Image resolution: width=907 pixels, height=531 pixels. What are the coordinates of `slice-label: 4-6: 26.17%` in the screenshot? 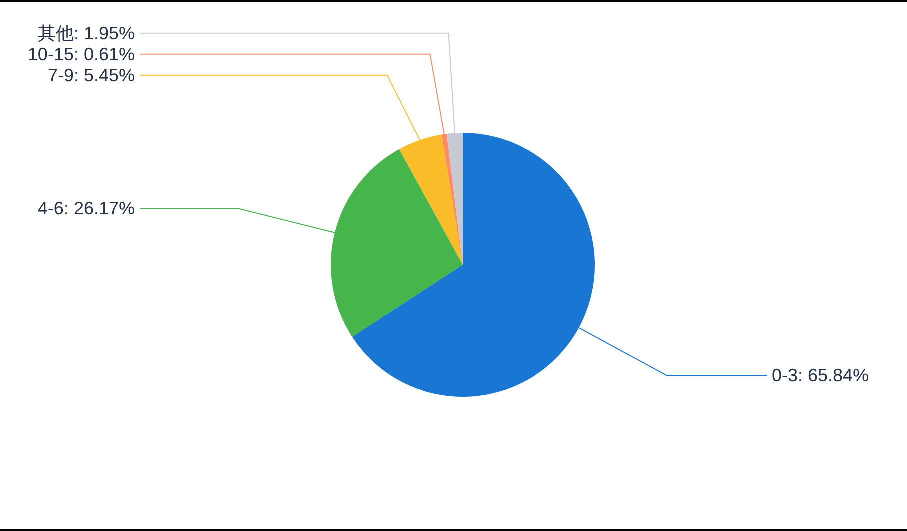 It's located at (86, 208).